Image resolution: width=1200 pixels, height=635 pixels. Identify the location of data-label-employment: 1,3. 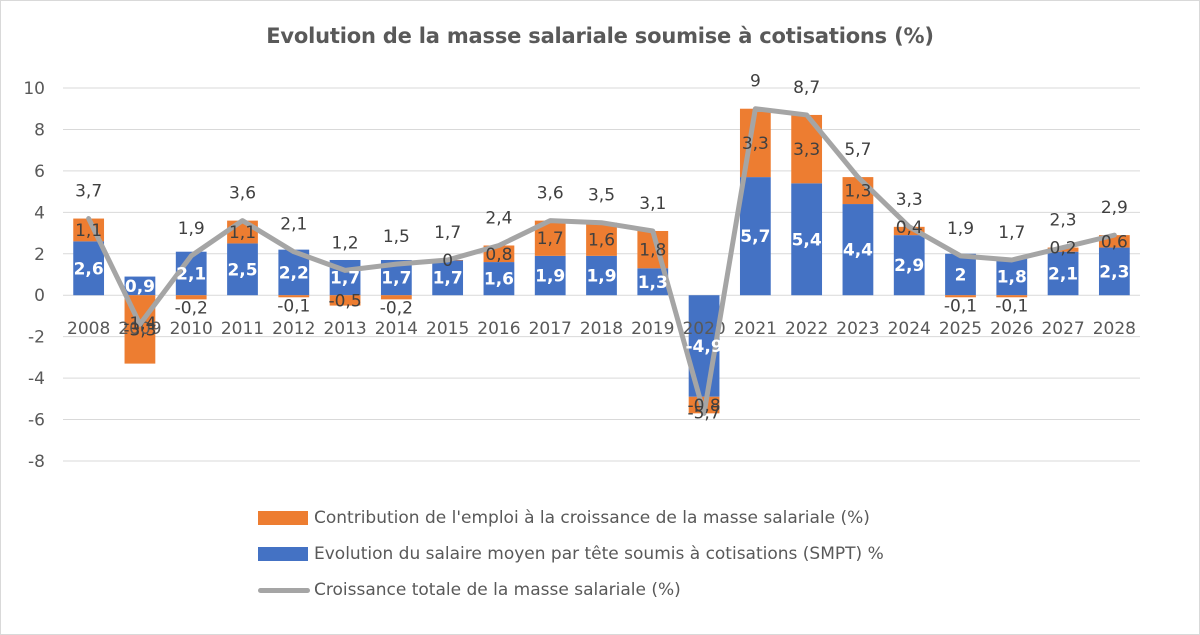
(857, 192).